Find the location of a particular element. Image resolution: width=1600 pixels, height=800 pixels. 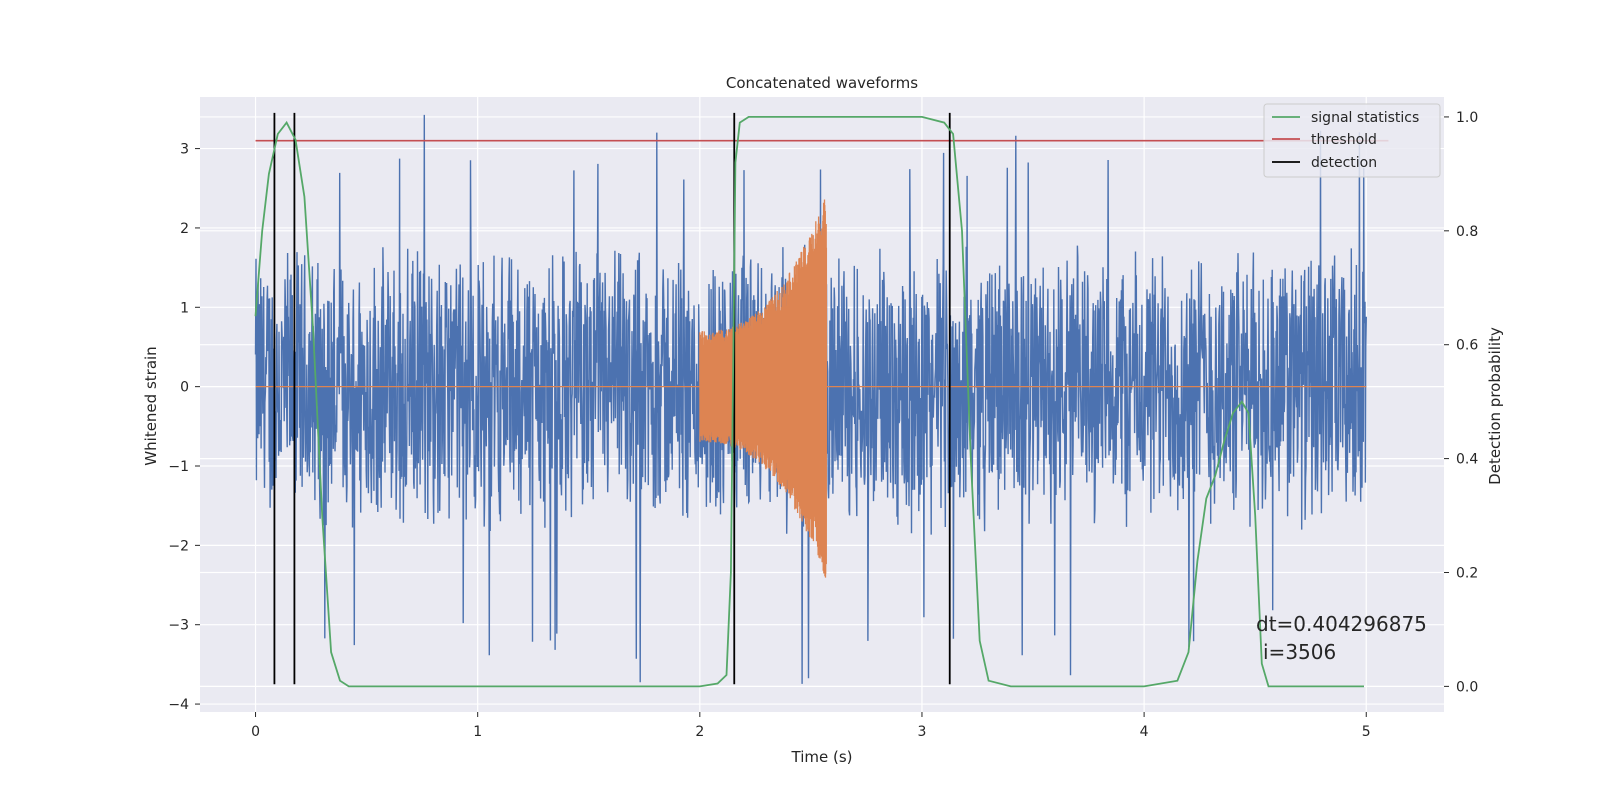

y2-tick-label-0: 0.0 is located at coordinates (1467, 687).